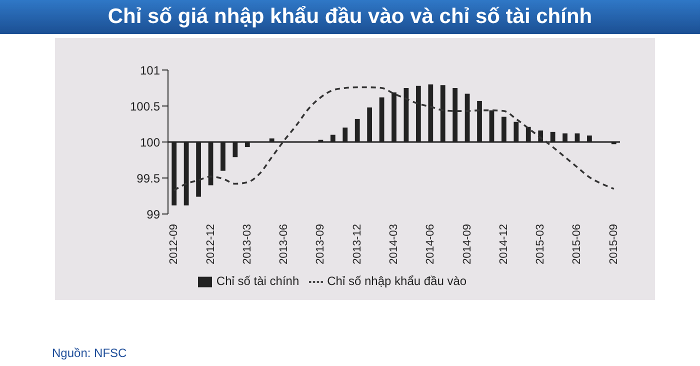  What do you see at coordinates (430, 244) in the screenshot?
I see `x-tick-label: 2014-06` at bounding box center [430, 244].